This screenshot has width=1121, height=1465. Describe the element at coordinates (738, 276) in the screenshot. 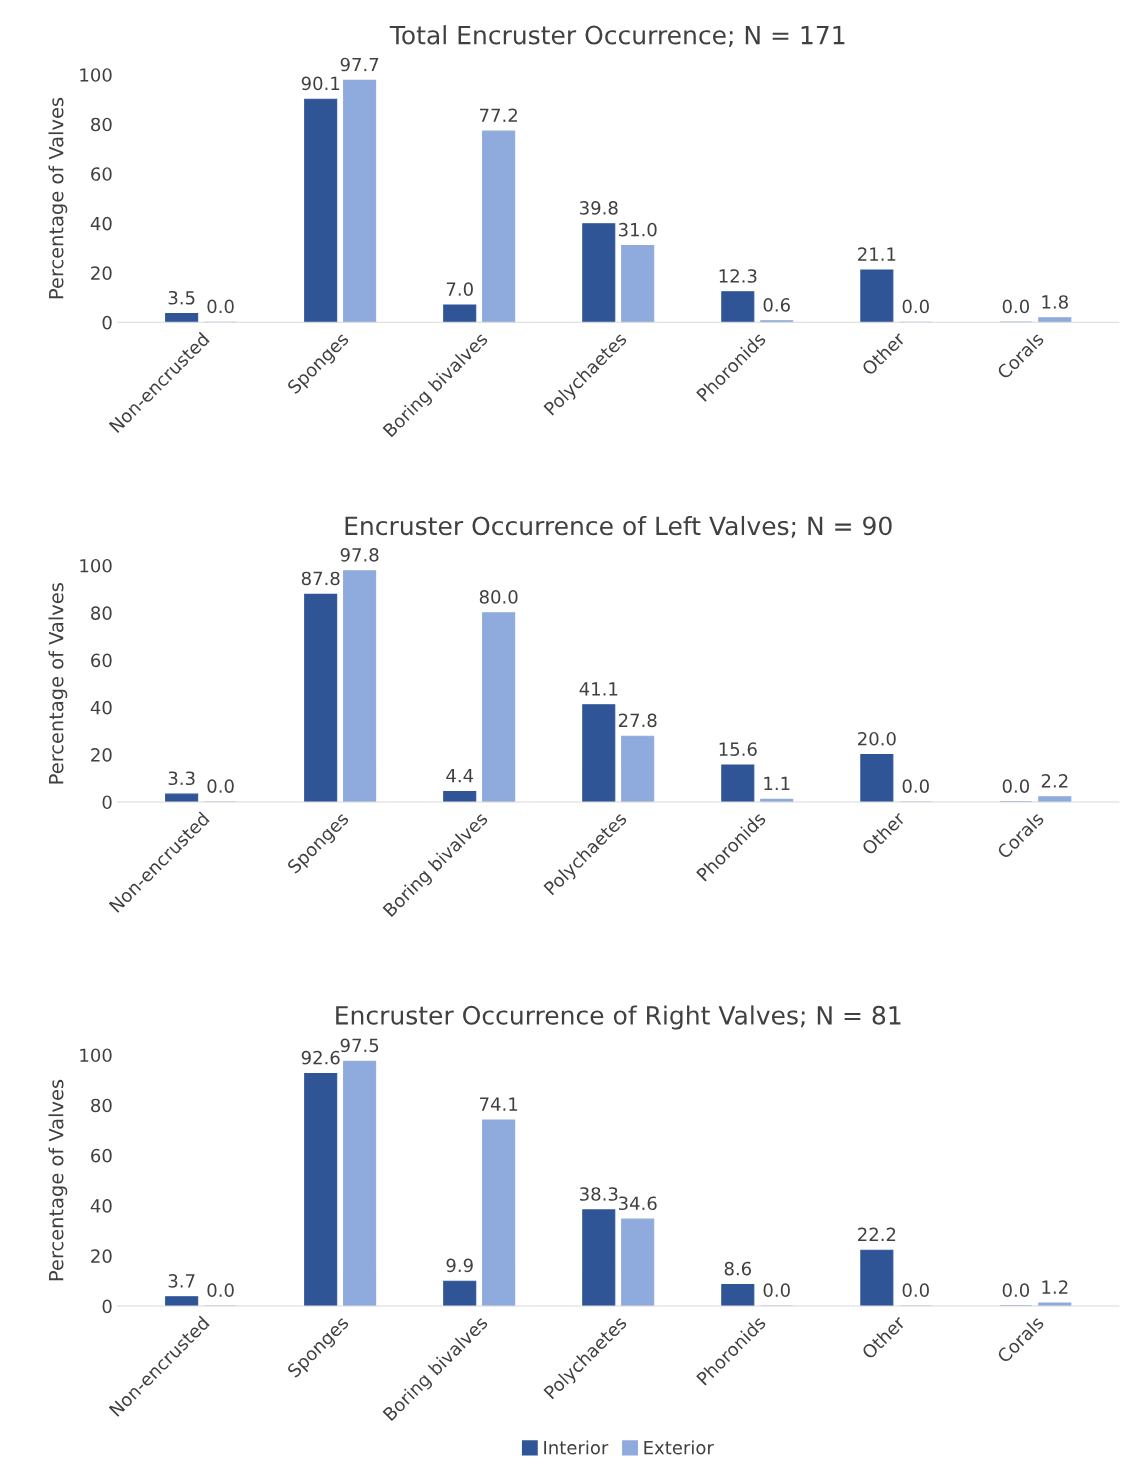

I see `data-label: 12.3` at that location.